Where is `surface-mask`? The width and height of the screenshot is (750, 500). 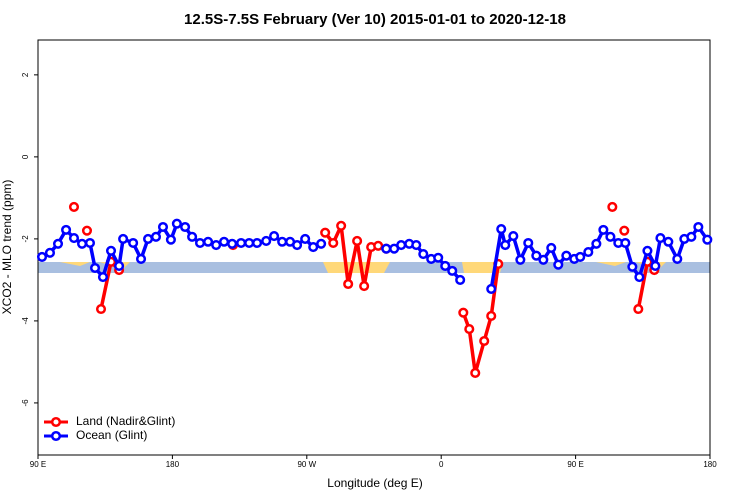
surface-mask is located at coordinates (374, 267).